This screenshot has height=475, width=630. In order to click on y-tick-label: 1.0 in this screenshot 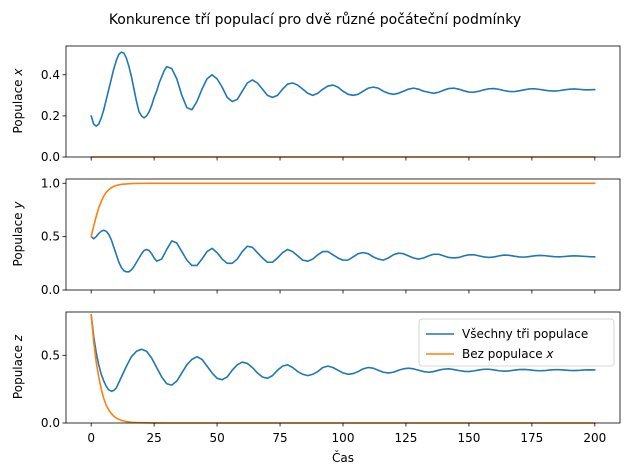, I will do `click(50, 183)`.